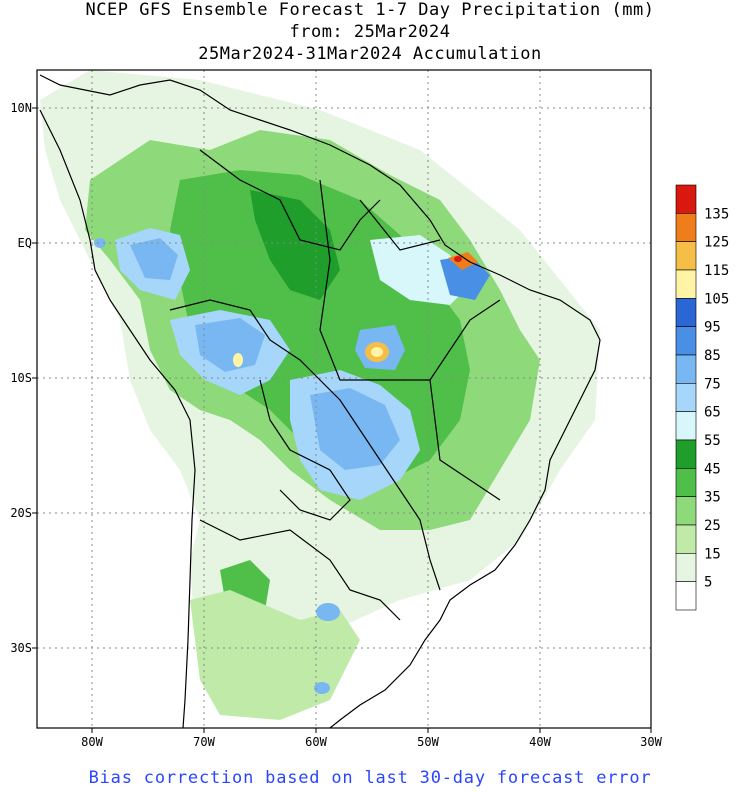 The image size is (740, 792). I want to click on legend-label: 35, so click(712, 498).